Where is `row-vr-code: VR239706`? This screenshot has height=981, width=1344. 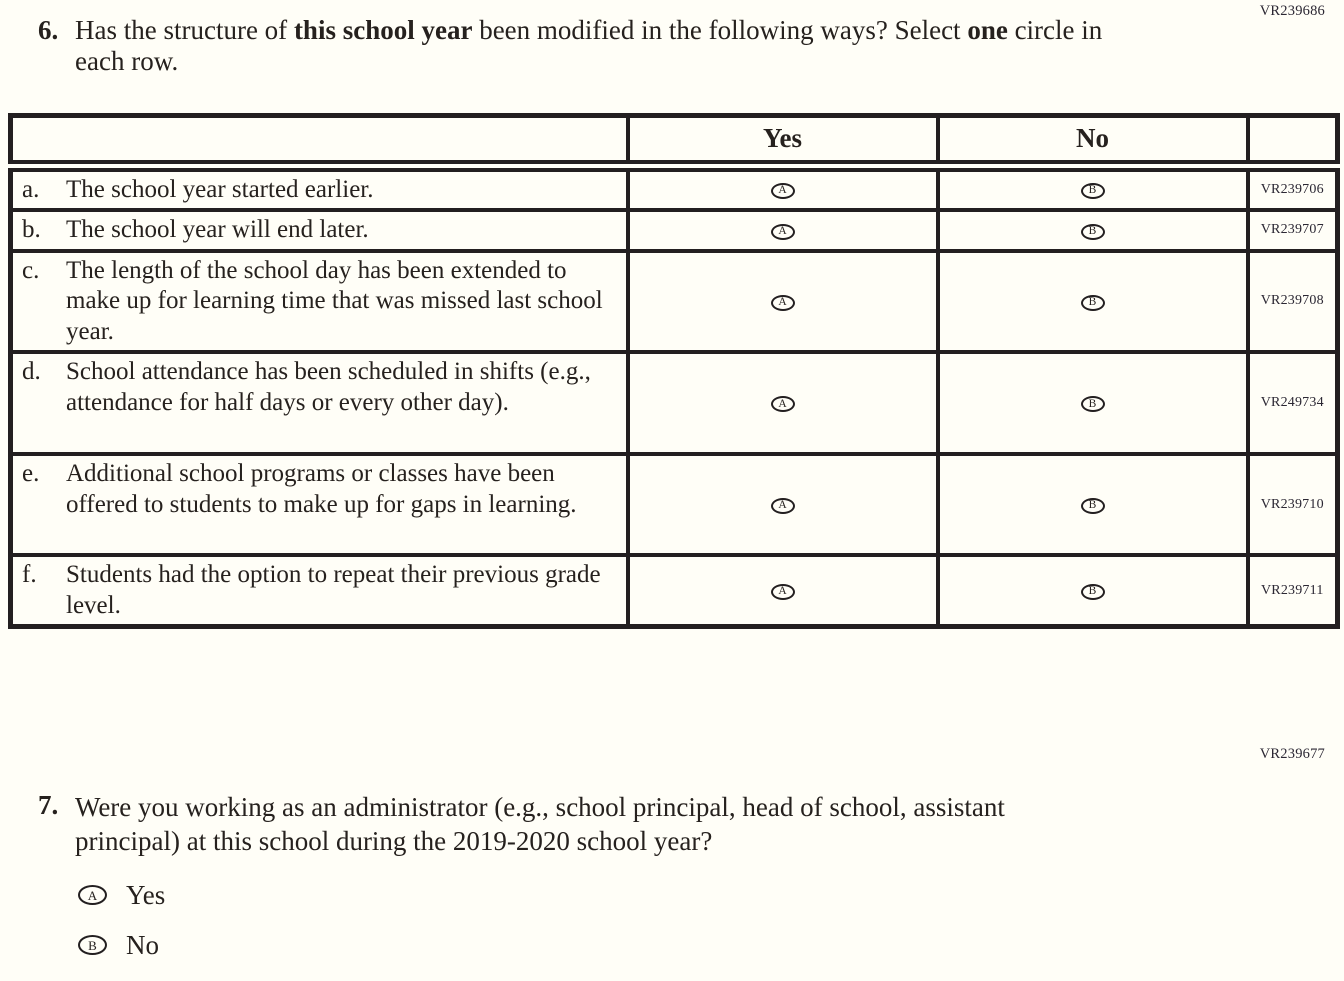
row-vr-code: VR239706 is located at coordinates (1292, 187).